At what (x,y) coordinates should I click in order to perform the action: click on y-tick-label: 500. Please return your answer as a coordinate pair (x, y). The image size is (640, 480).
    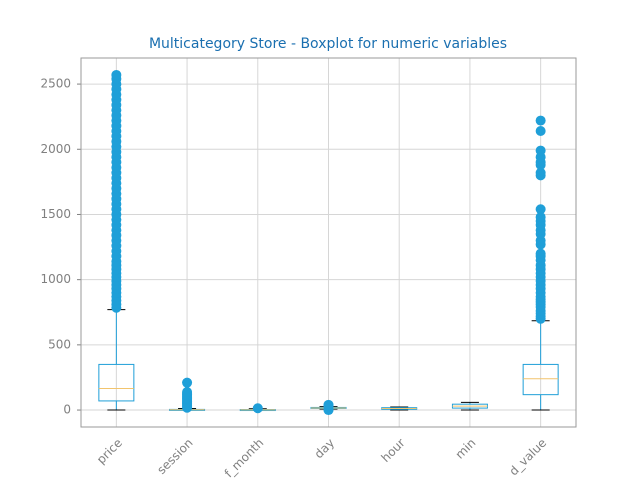
    Looking at the image, I should click on (59, 344).